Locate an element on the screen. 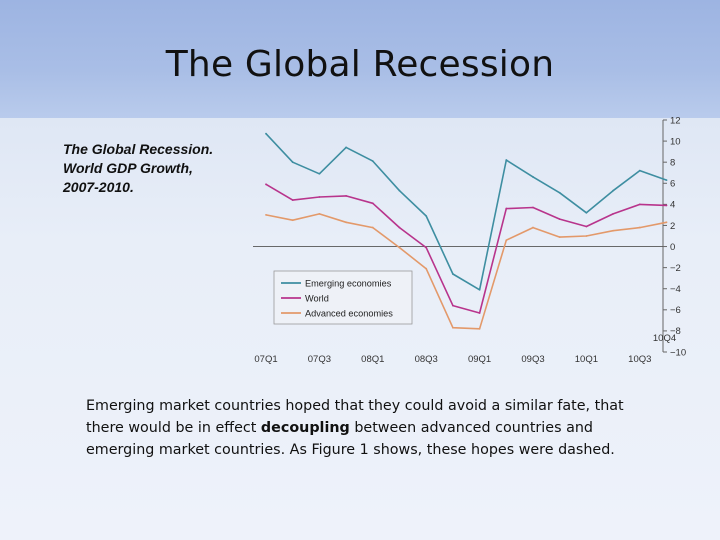 The image size is (720, 540). y-tick-label: −6 is located at coordinates (675, 310).